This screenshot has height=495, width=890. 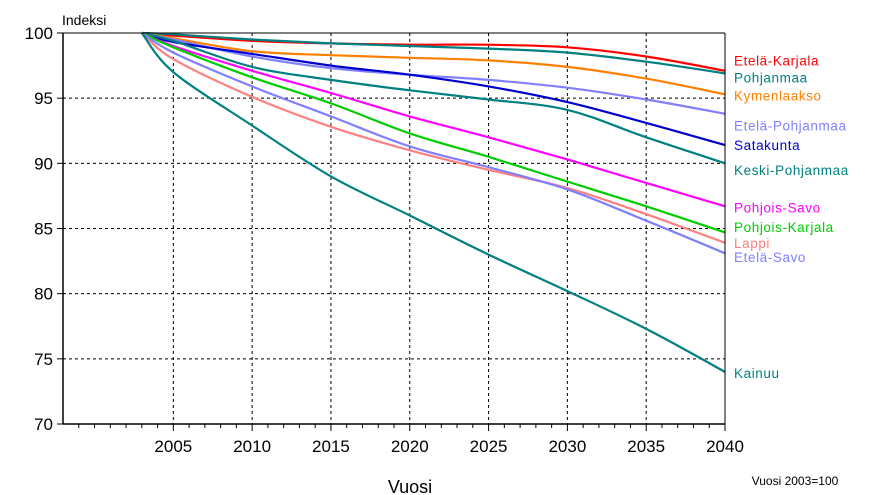 What do you see at coordinates (752, 243) in the screenshot?
I see `series-label: Lappi` at bounding box center [752, 243].